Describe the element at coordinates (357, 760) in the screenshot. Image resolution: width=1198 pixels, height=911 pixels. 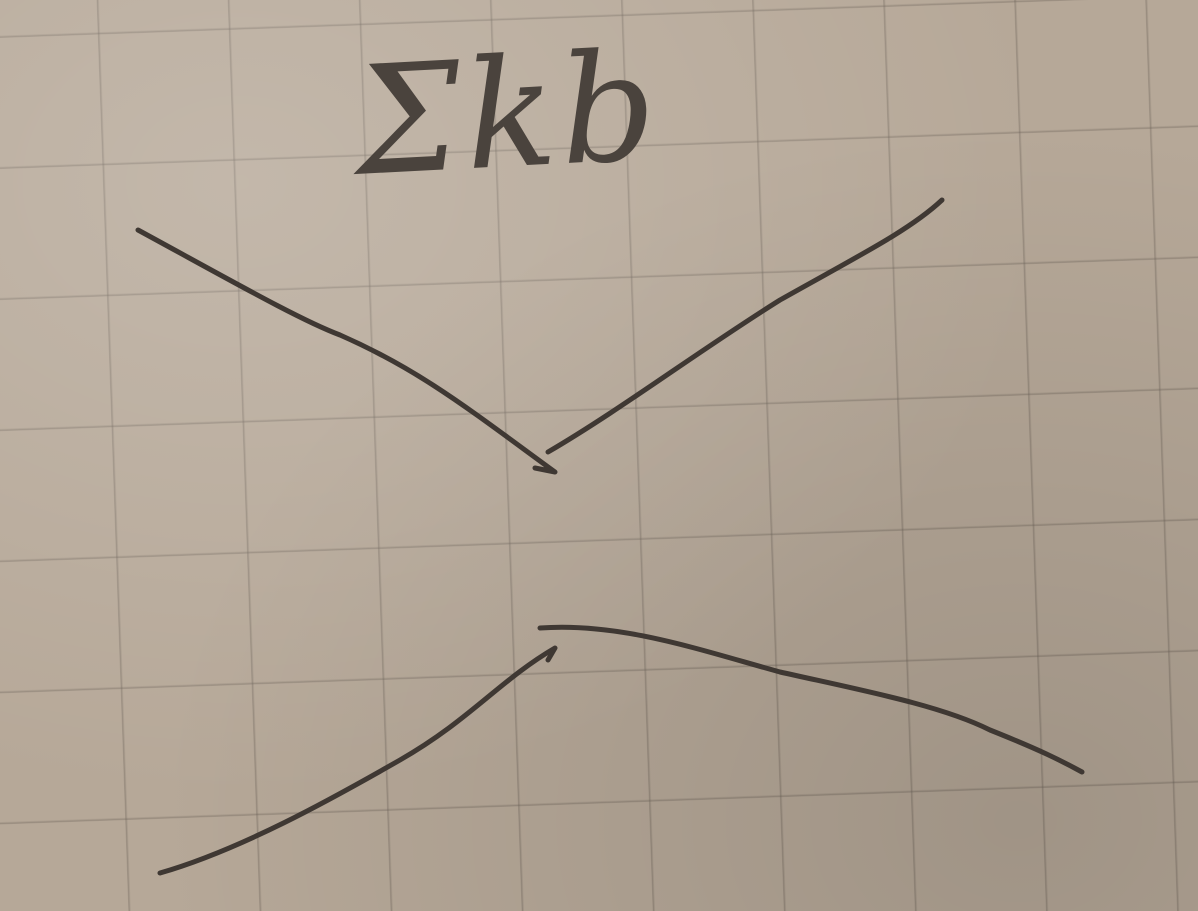
I see `stroke-lower-left` at that location.